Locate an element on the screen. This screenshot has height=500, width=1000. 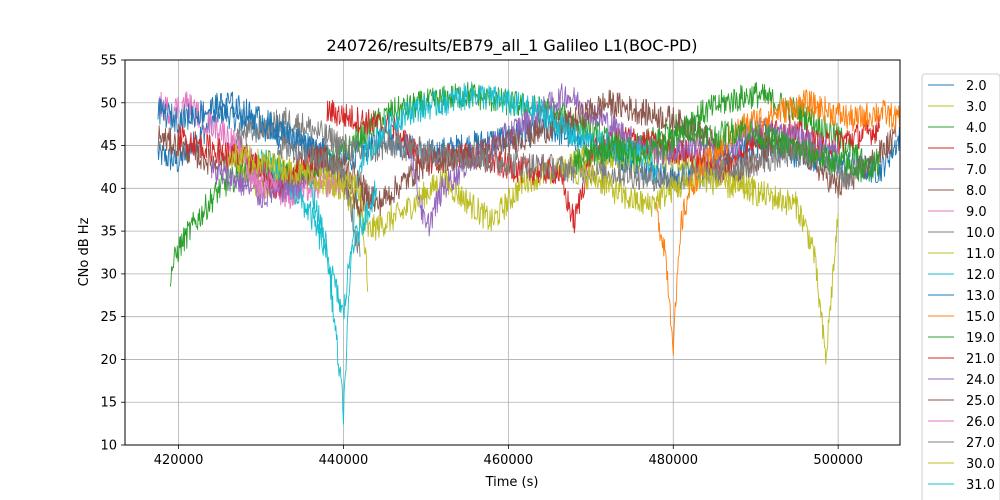
legend-label: 15.0 is located at coordinates (980, 317).